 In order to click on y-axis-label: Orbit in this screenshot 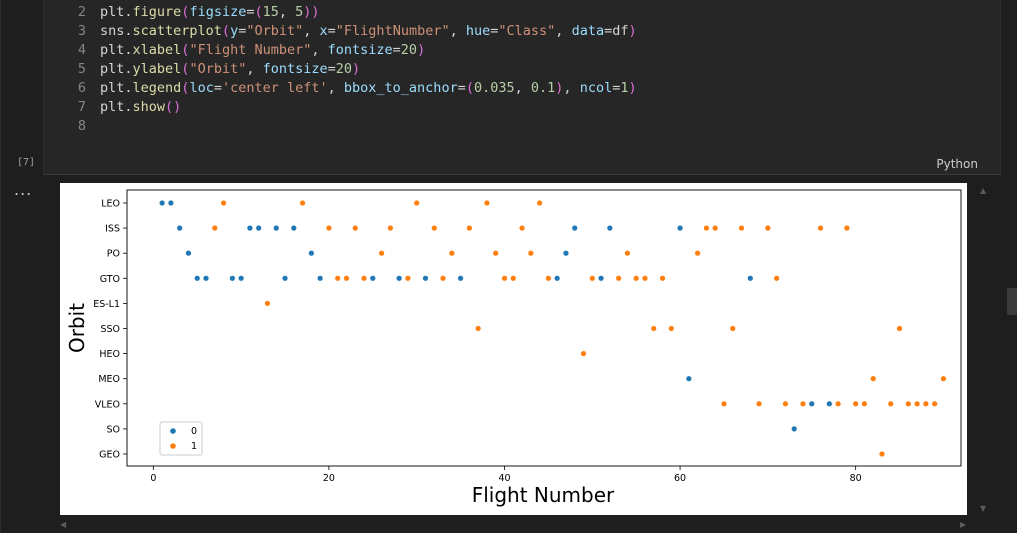, I will do `click(77, 328)`.